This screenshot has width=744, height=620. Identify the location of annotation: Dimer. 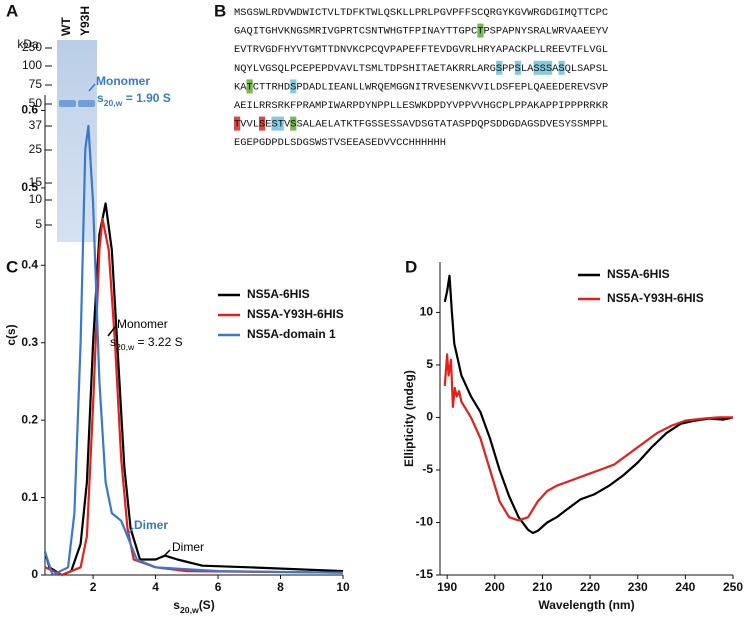
(151, 525).